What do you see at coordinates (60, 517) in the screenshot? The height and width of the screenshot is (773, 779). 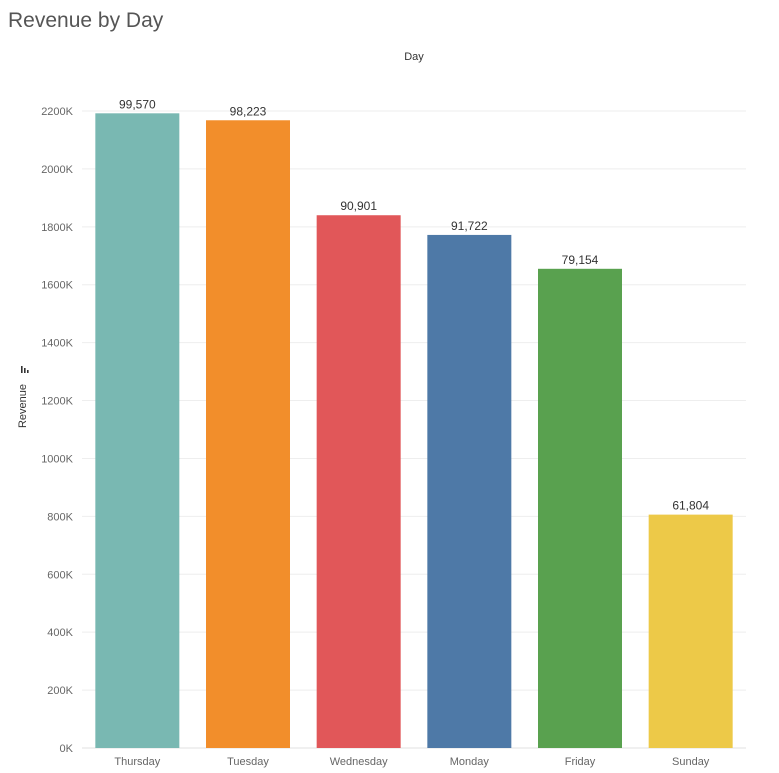 I see `y-tick-label: 800K` at bounding box center [60, 517].